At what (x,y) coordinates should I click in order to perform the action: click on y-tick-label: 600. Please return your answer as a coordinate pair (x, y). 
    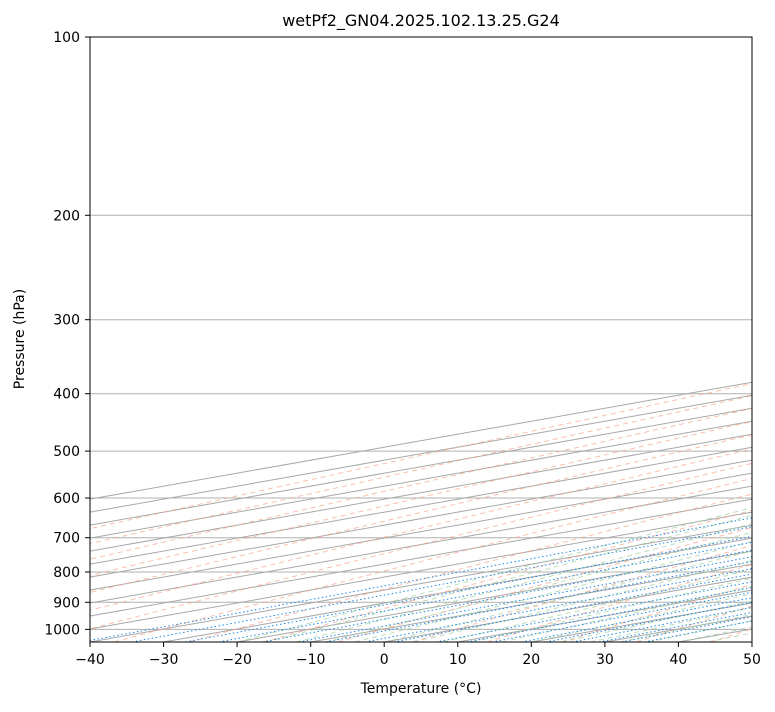
    Looking at the image, I should click on (66, 499).